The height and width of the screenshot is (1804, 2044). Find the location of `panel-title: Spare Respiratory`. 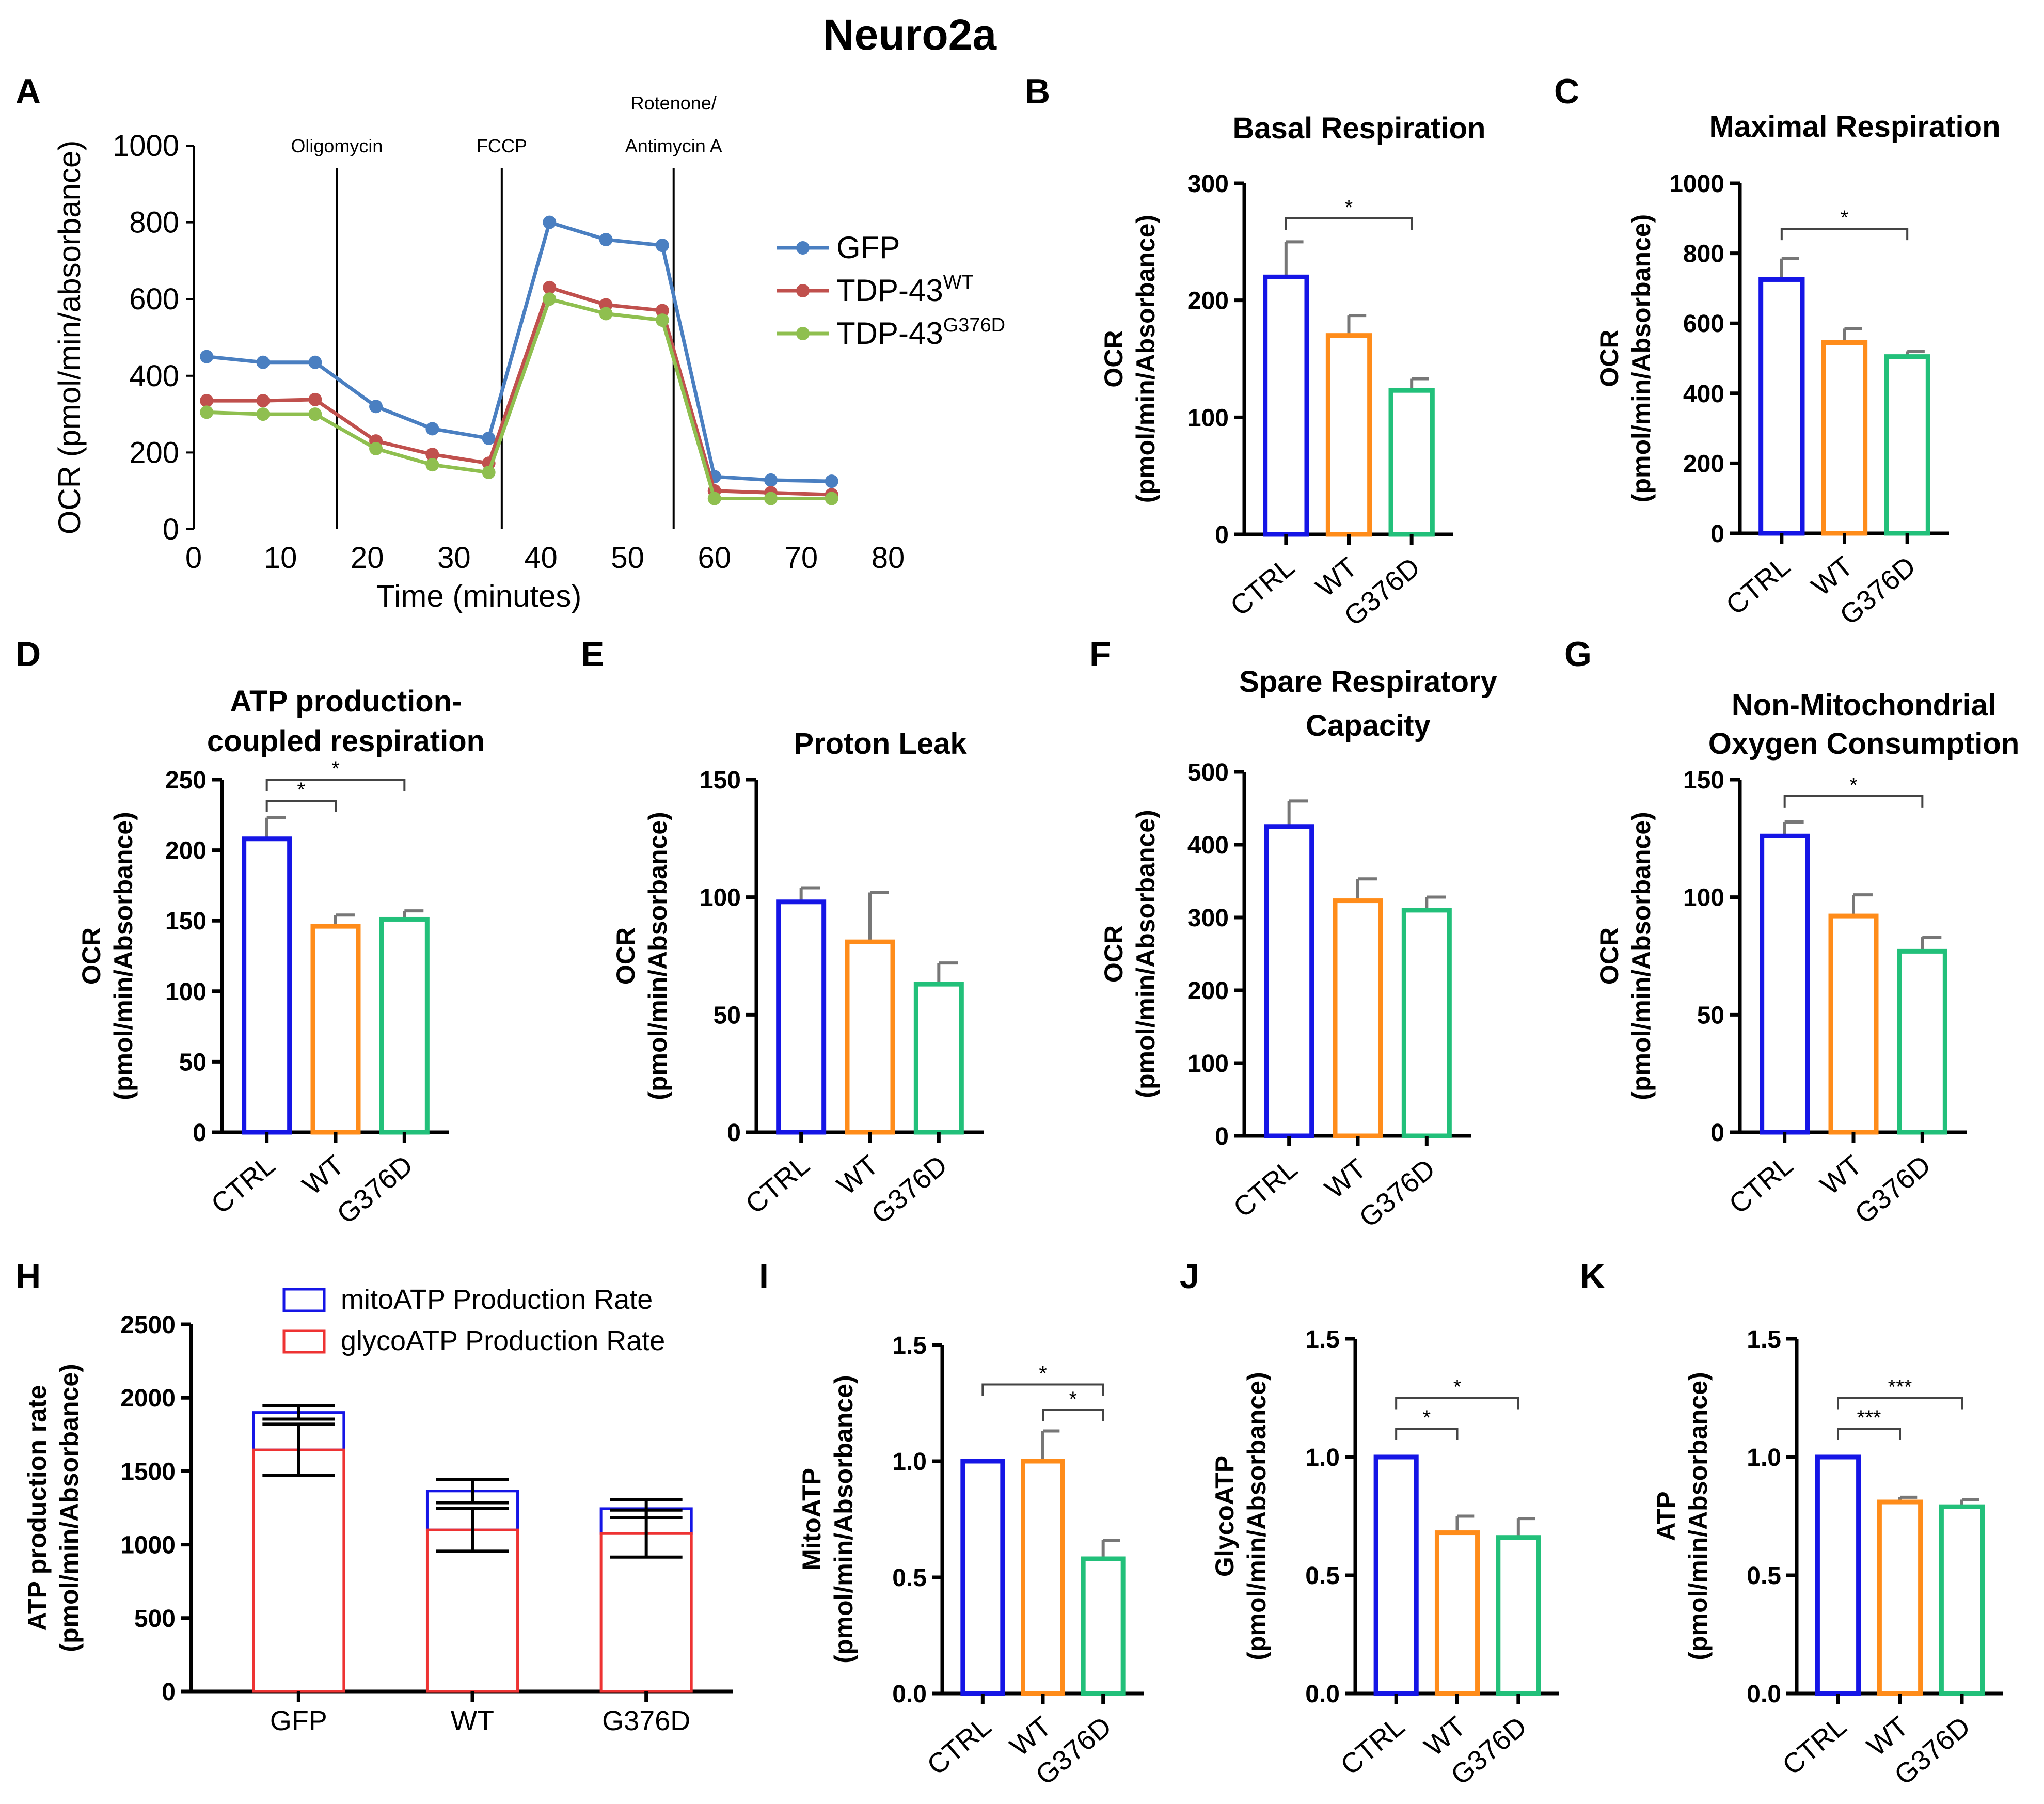

panel-title: Spare Respiratory is located at coordinates (1368, 682).